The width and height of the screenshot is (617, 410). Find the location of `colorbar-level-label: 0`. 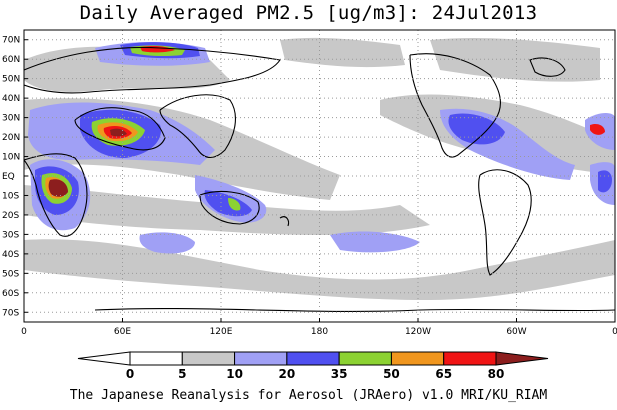

colorbar-level-label: 0 is located at coordinates (130, 374).